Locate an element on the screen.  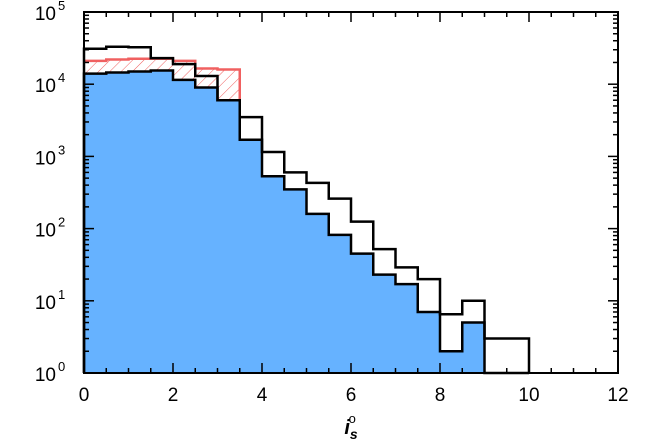
x-tick-label: 2 is located at coordinates (173, 395).